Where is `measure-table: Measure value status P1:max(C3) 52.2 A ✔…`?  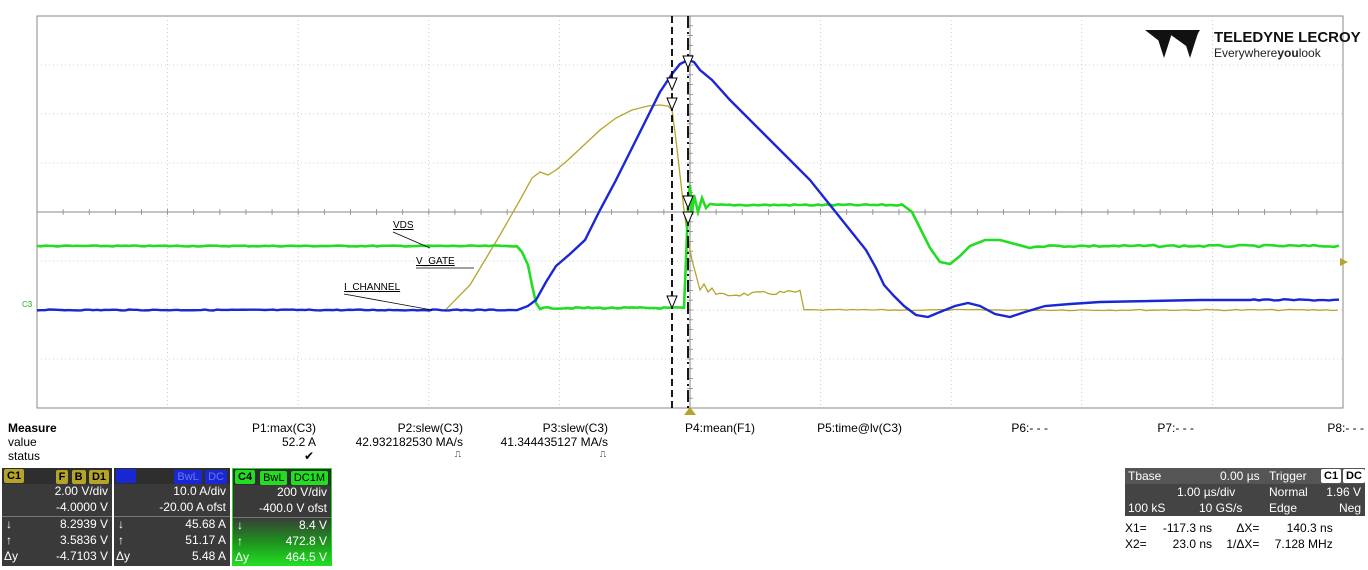
measure-table: Measure value status P1:max(C3) 52.2 A ✔… is located at coordinates (684, 442).